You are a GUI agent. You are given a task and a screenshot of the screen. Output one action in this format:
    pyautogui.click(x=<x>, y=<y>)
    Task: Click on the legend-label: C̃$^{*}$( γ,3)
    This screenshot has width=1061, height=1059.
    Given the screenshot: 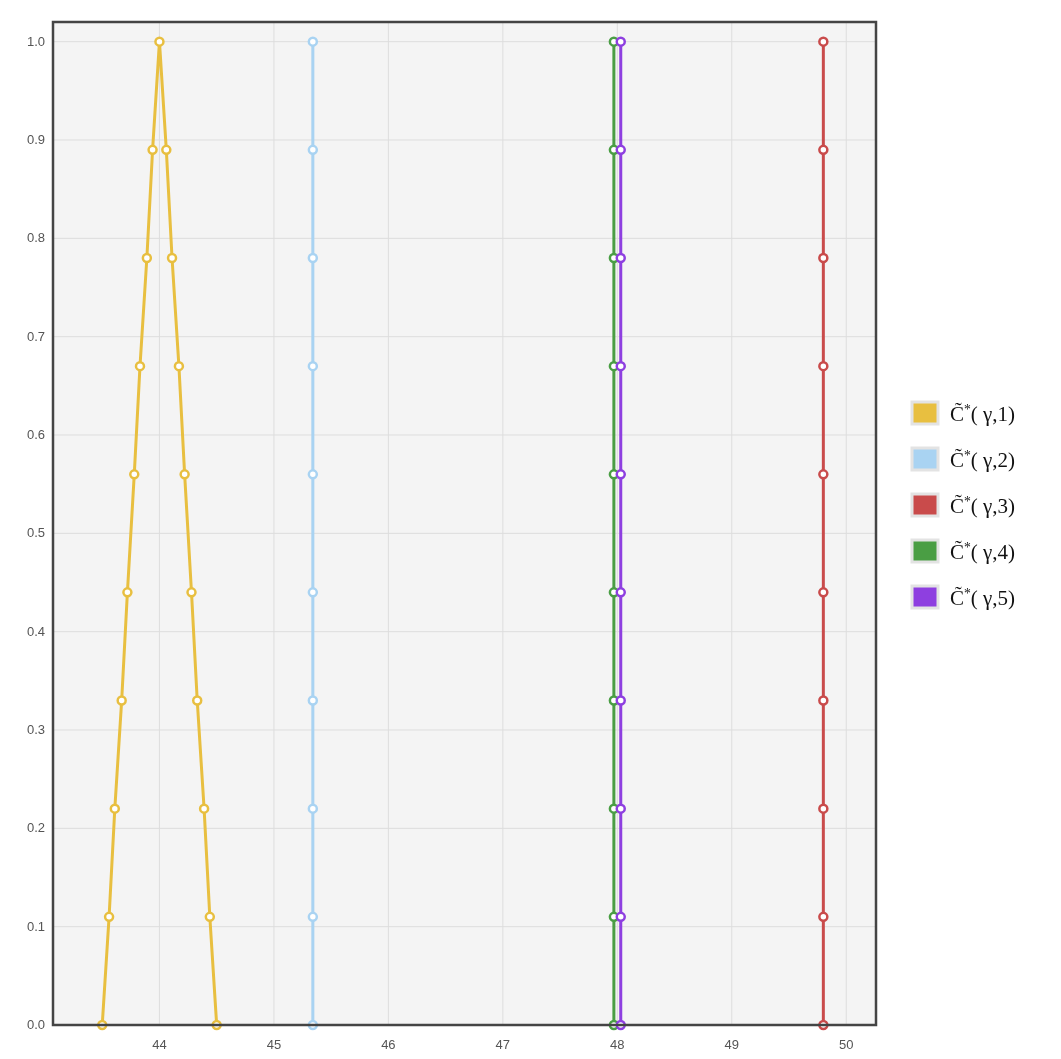 What is the action you would take?
    pyautogui.click(x=983, y=505)
    